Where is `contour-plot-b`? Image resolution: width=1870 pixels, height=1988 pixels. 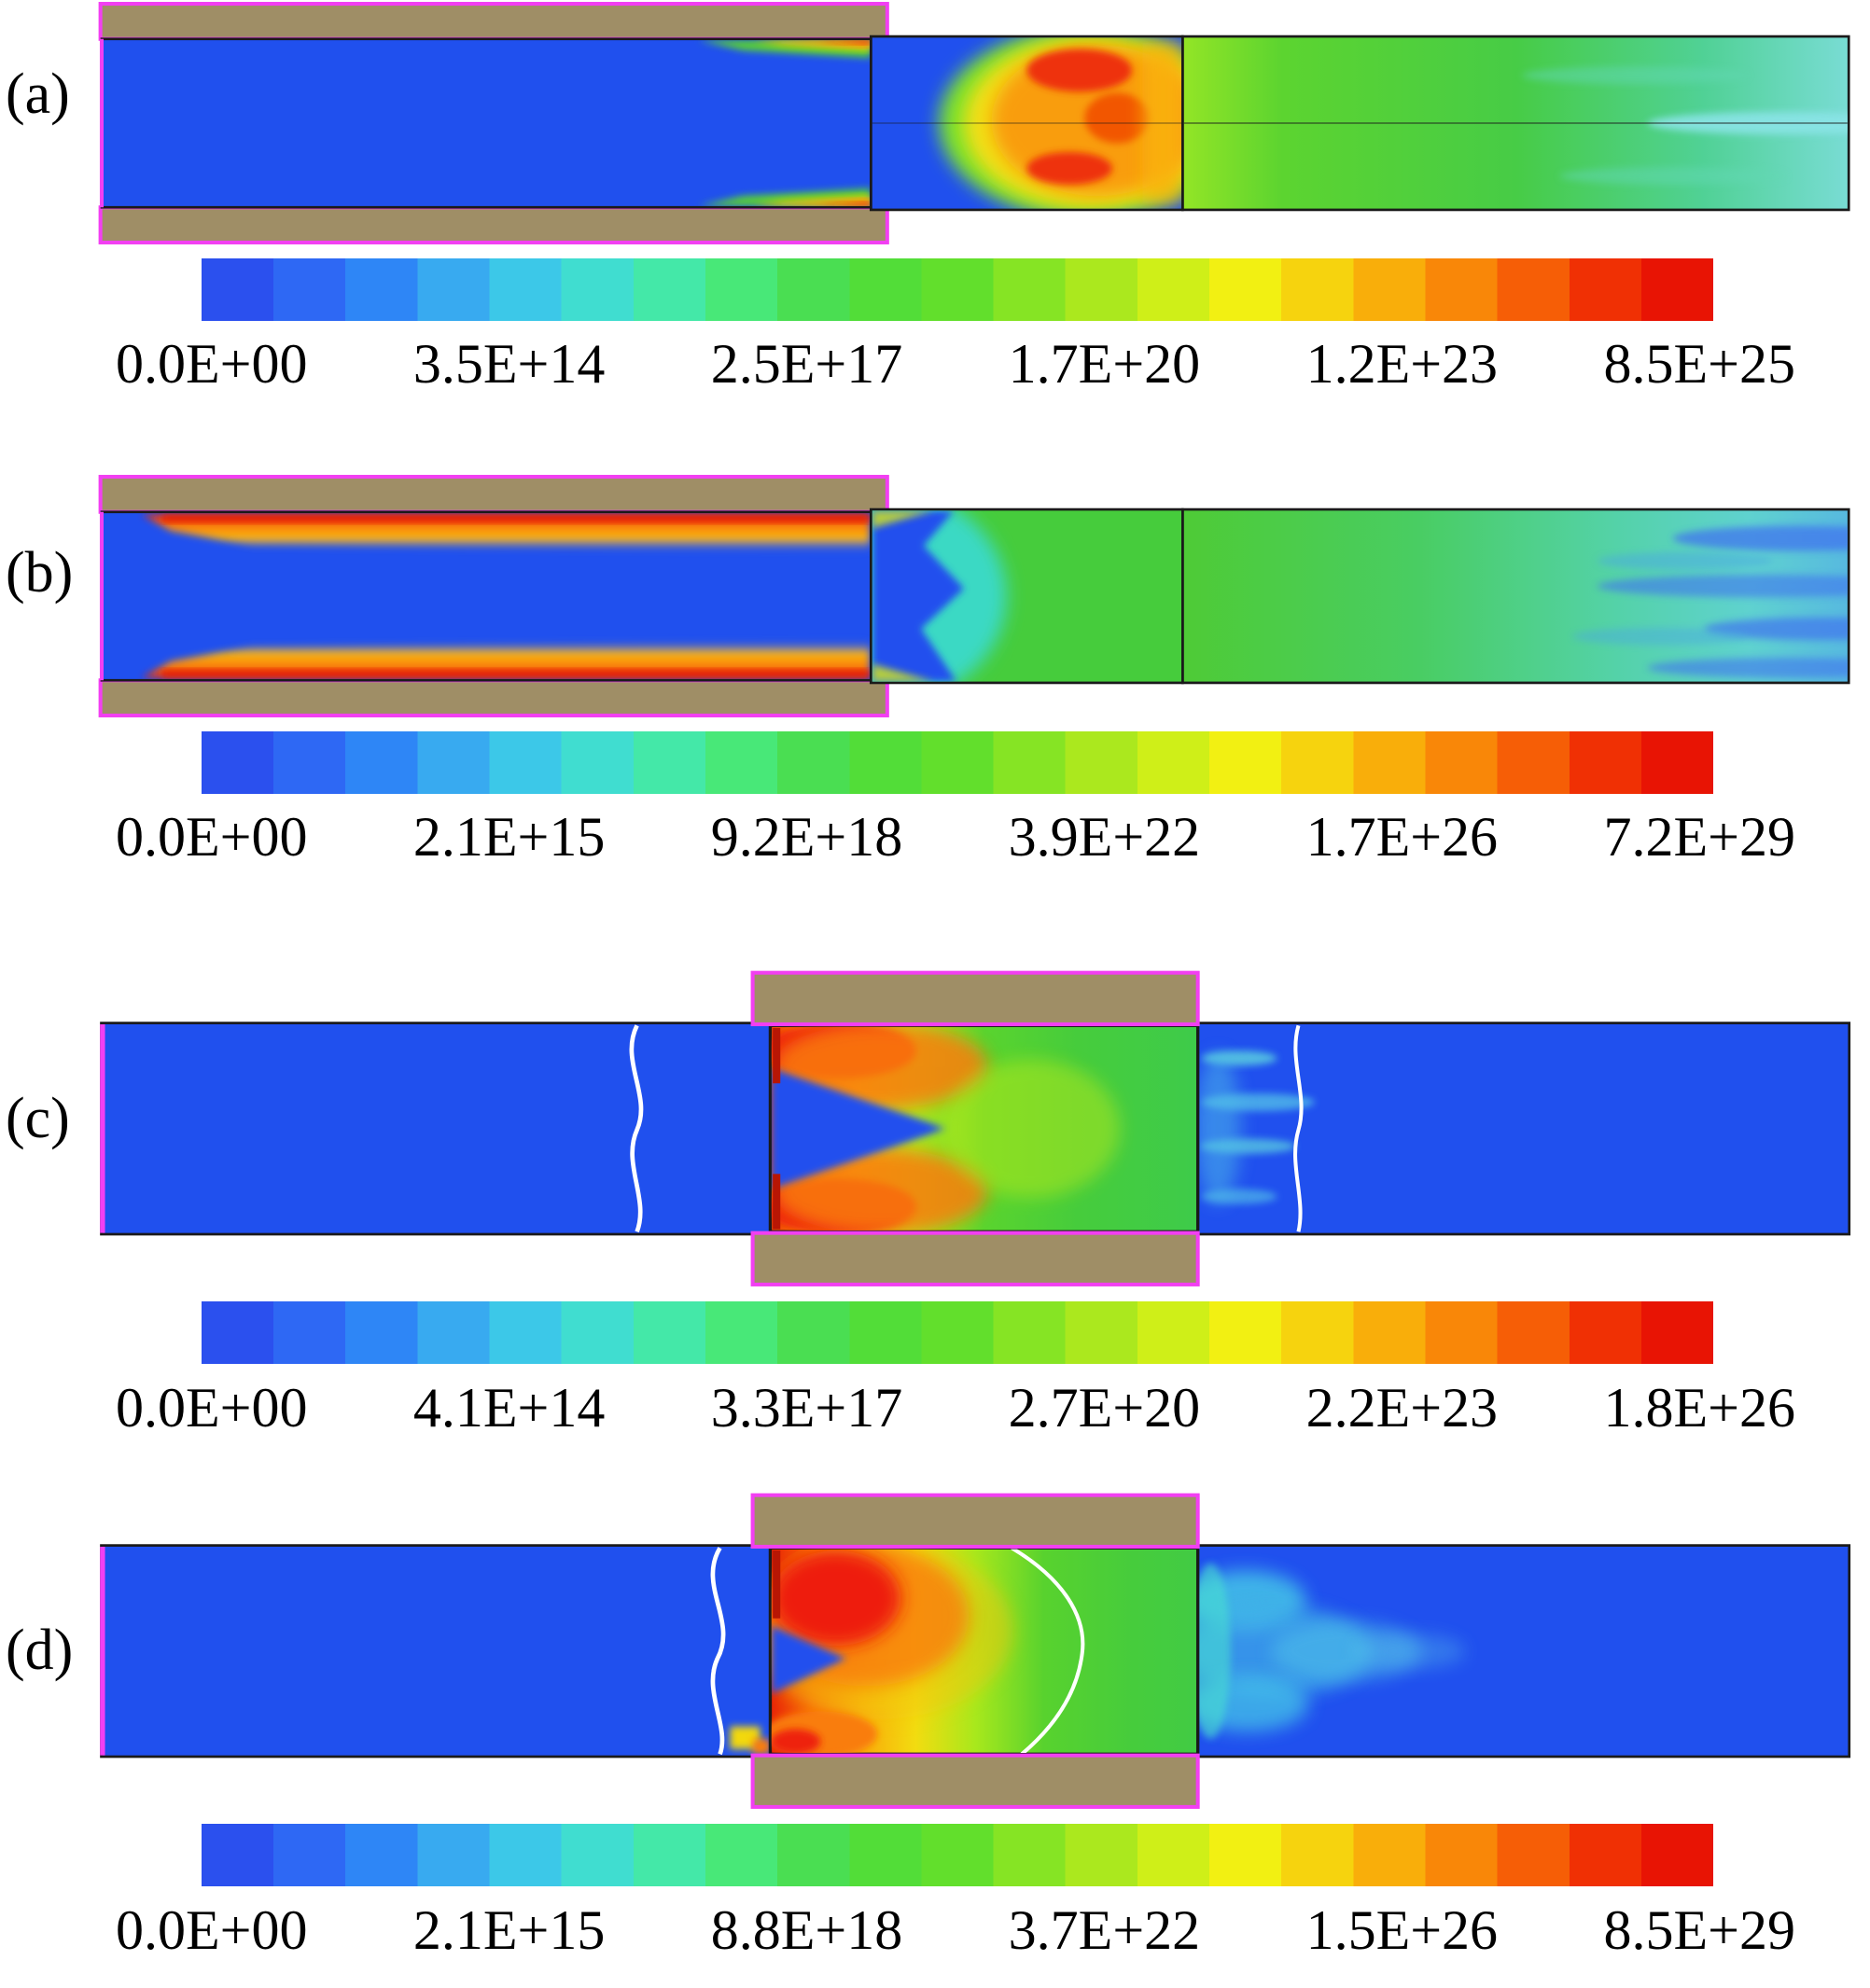
contour-plot-b is located at coordinates (935, 596).